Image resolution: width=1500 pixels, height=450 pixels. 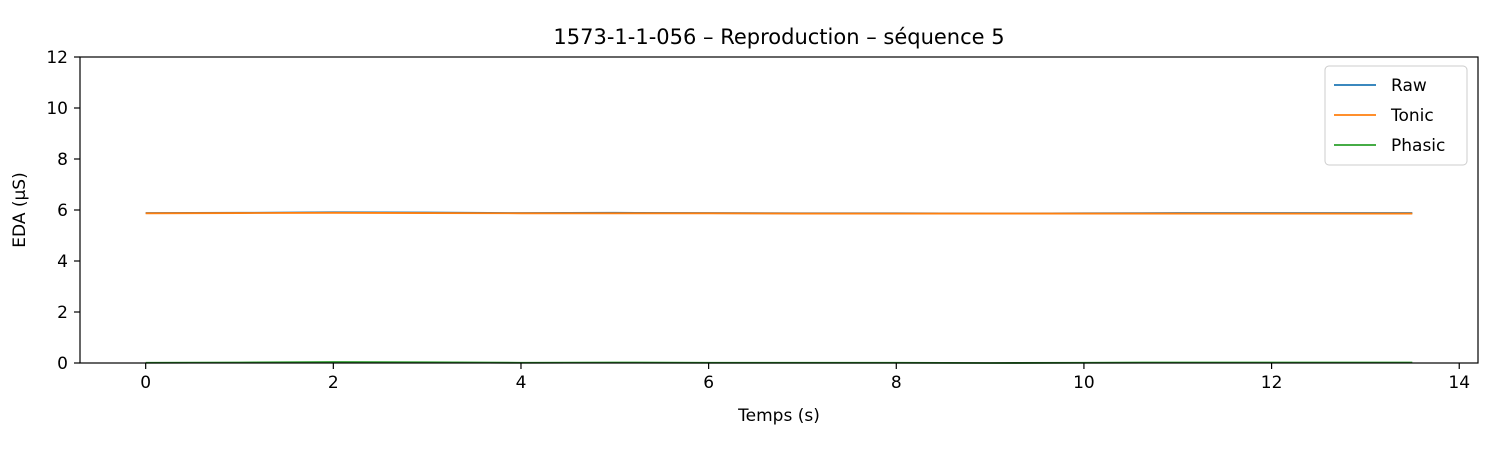 What do you see at coordinates (778, 37) in the screenshot?
I see `chart-title: 1573-1-1-056 – Reproduction – séquence 5` at bounding box center [778, 37].